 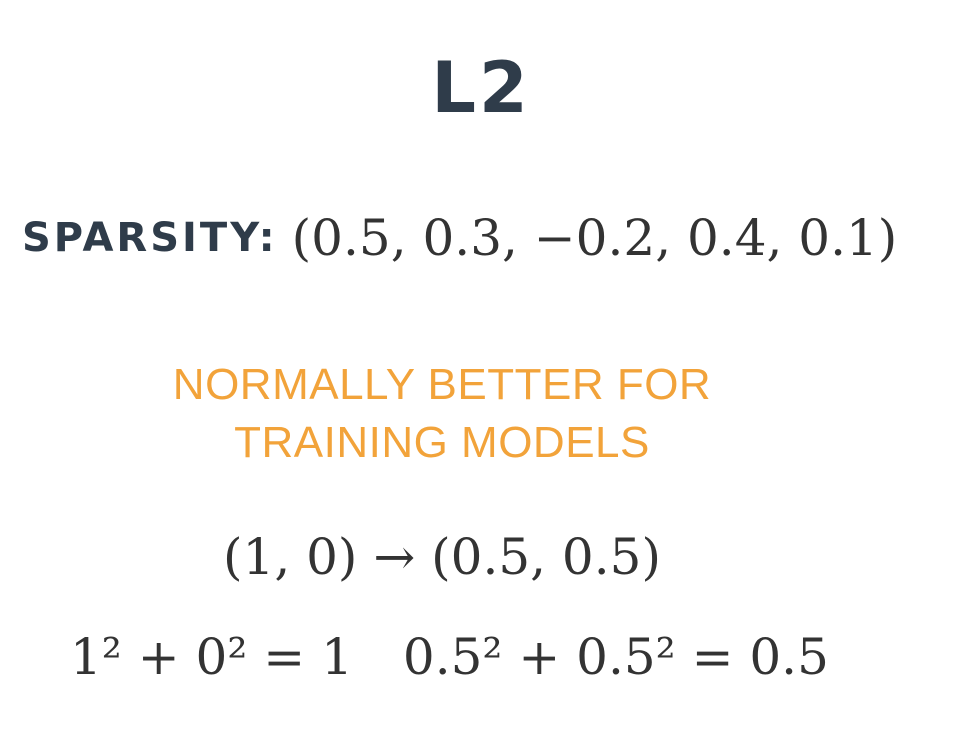 What do you see at coordinates (594, 238) in the screenshot?
I see `sparsity-vector: (0.5, 0.3, −0.2, 0.4, 0.1)` at bounding box center [594, 238].